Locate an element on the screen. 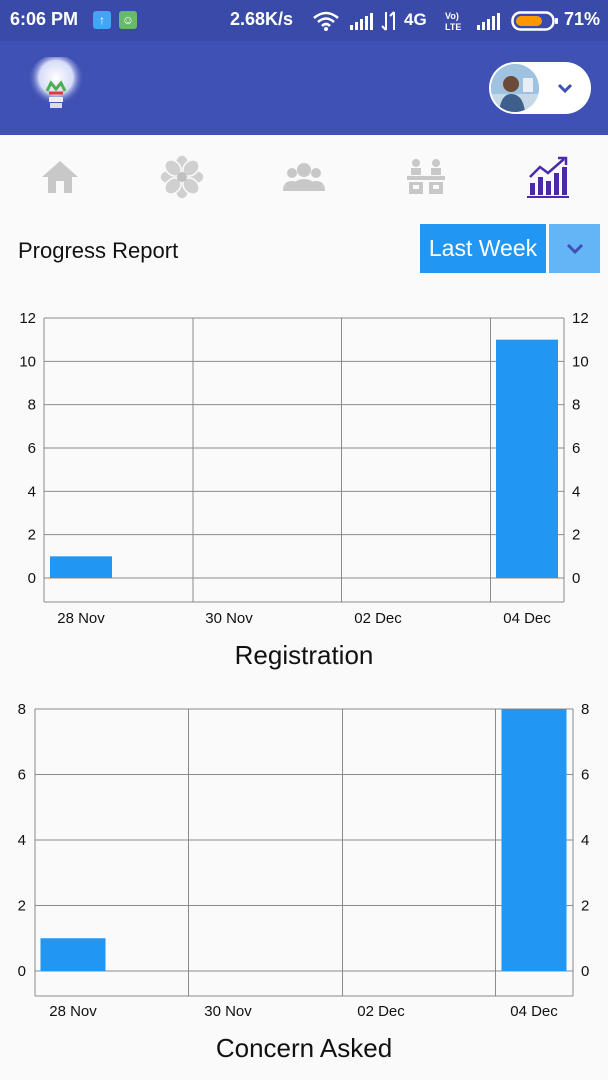 Image resolution: width=608 pixels, height=1080 pixels. network-speed: 2.68K/s is located at coordinates (262, 19).